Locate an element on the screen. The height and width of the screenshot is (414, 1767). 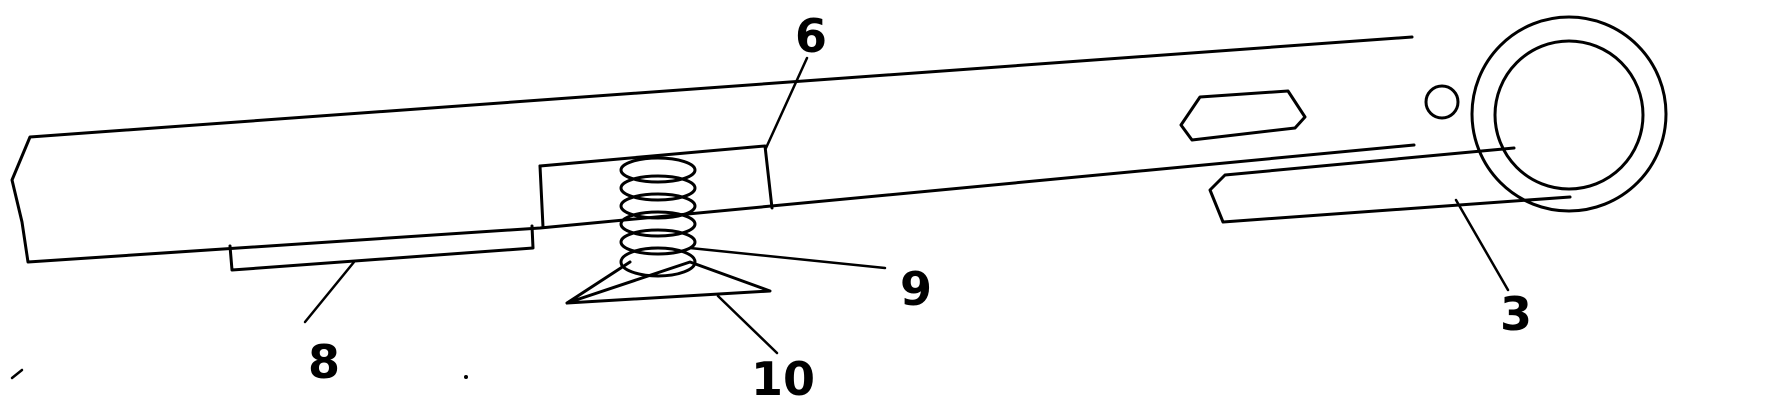
callout-8: 8 is located at coordinates (324, 362).